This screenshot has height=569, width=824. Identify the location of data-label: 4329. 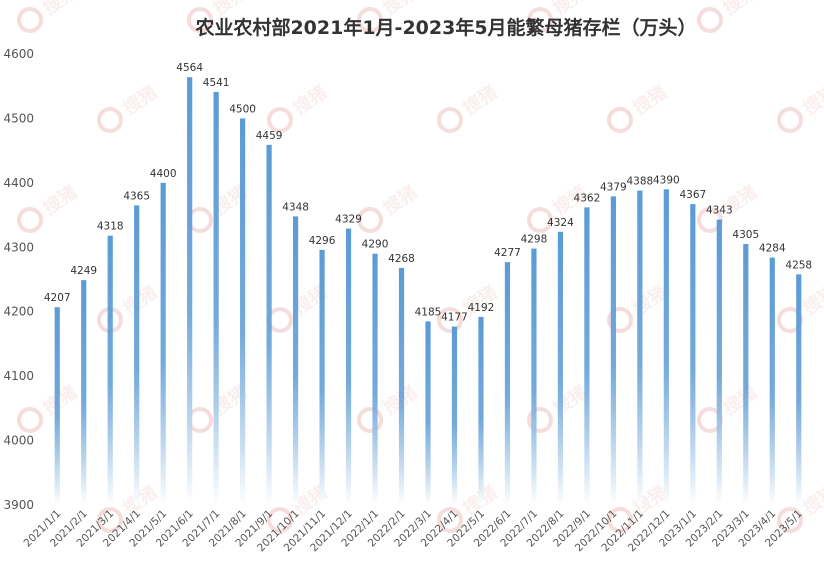
(348, 220).